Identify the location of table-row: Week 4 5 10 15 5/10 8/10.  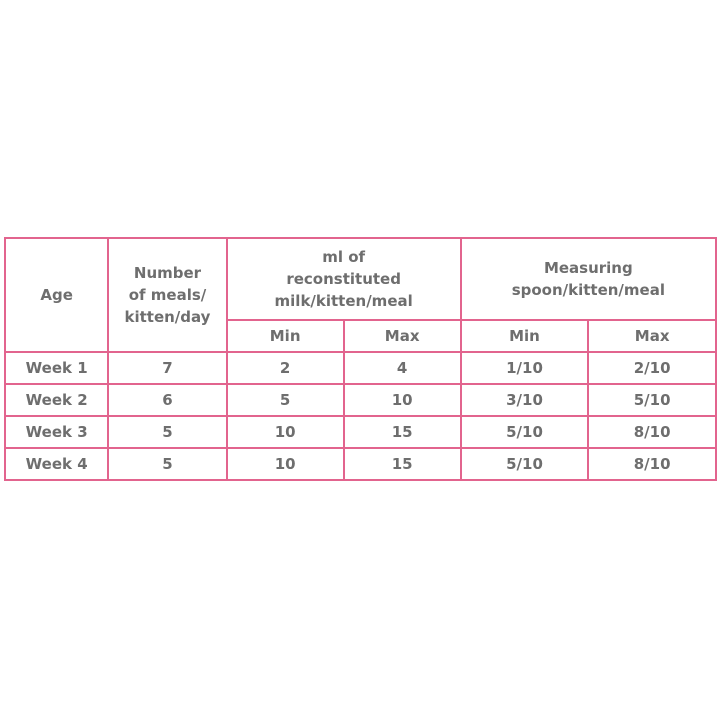
(360, 464).